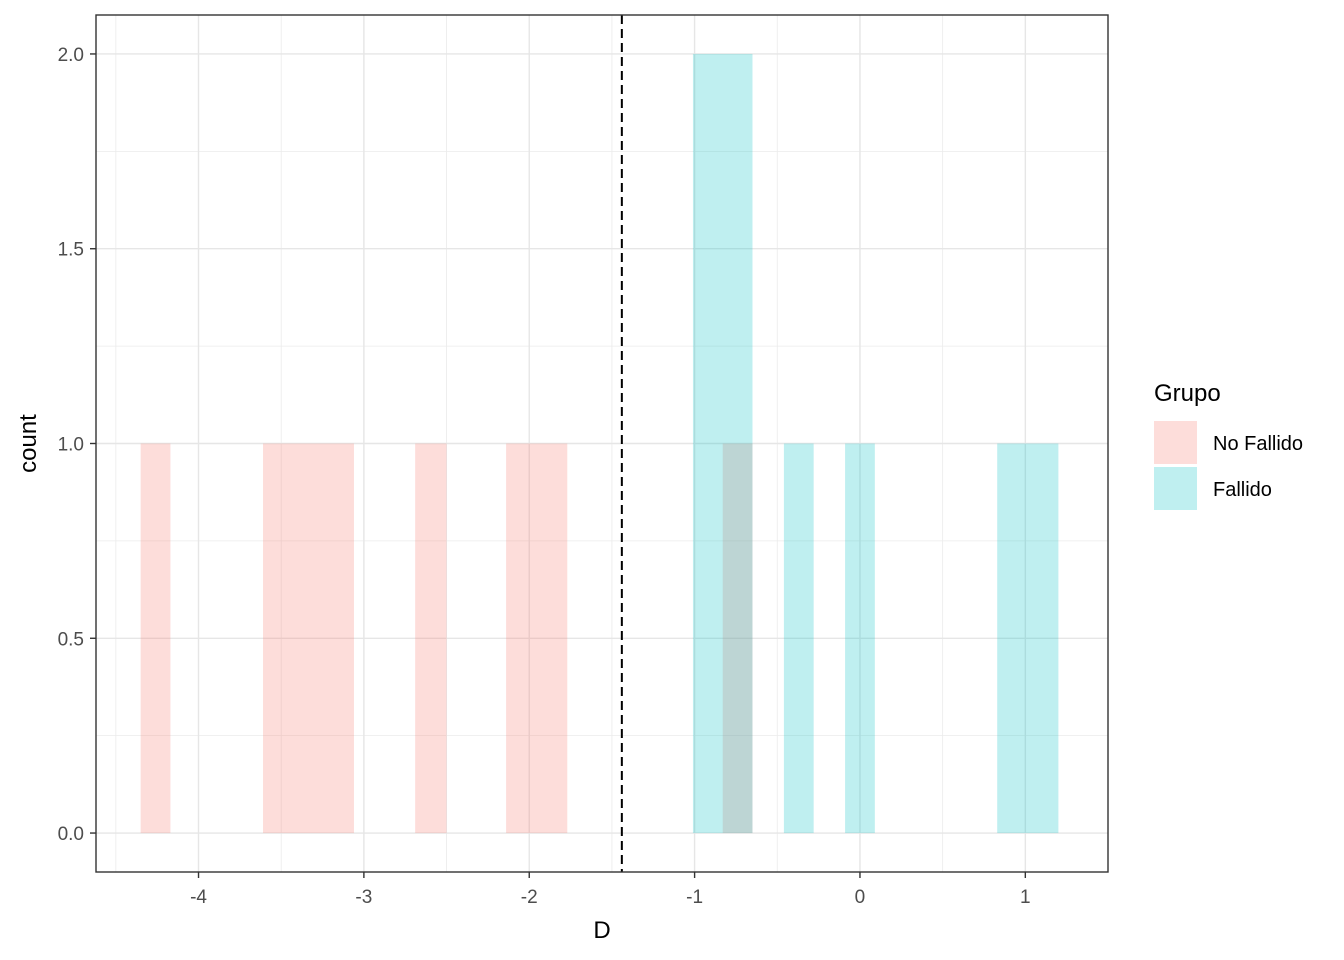  What do you see at coordinates (71, 834) in the screenshot?
I see `y-tick-label: 0.0` at bounding box center [71, 834].